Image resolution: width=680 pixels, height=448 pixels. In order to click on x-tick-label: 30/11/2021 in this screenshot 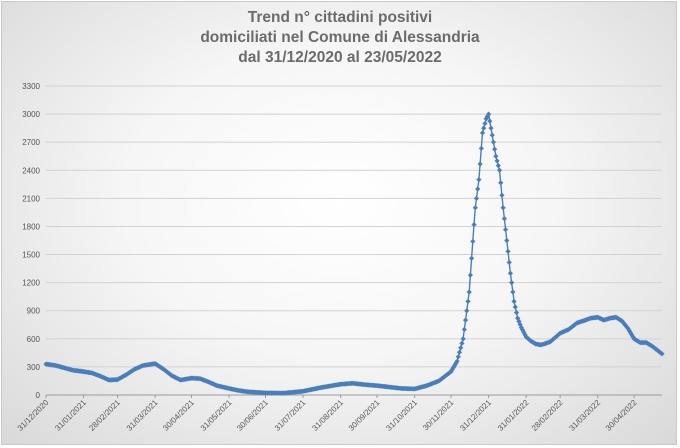, I will do `click(438, 415)`.